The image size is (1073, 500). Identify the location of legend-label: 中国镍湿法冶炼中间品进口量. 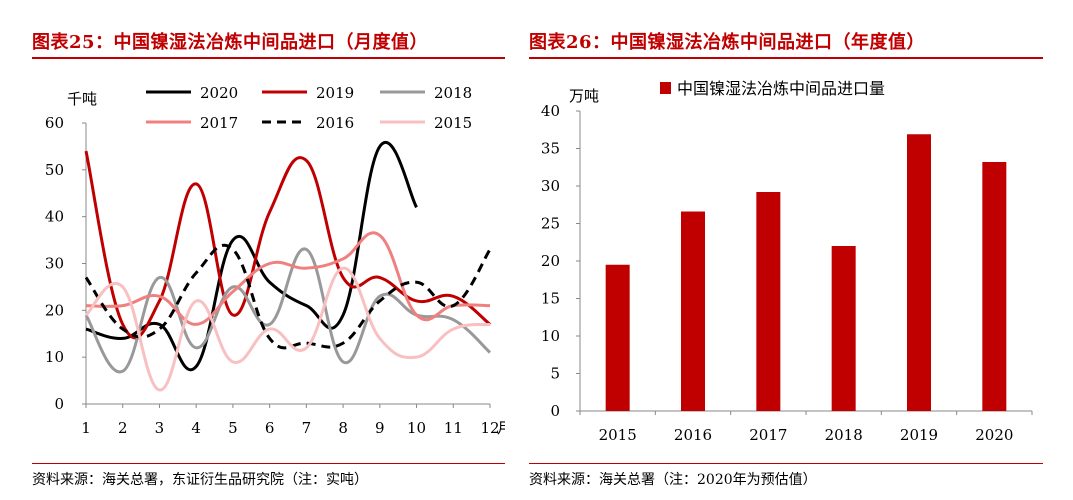
(781, 88).